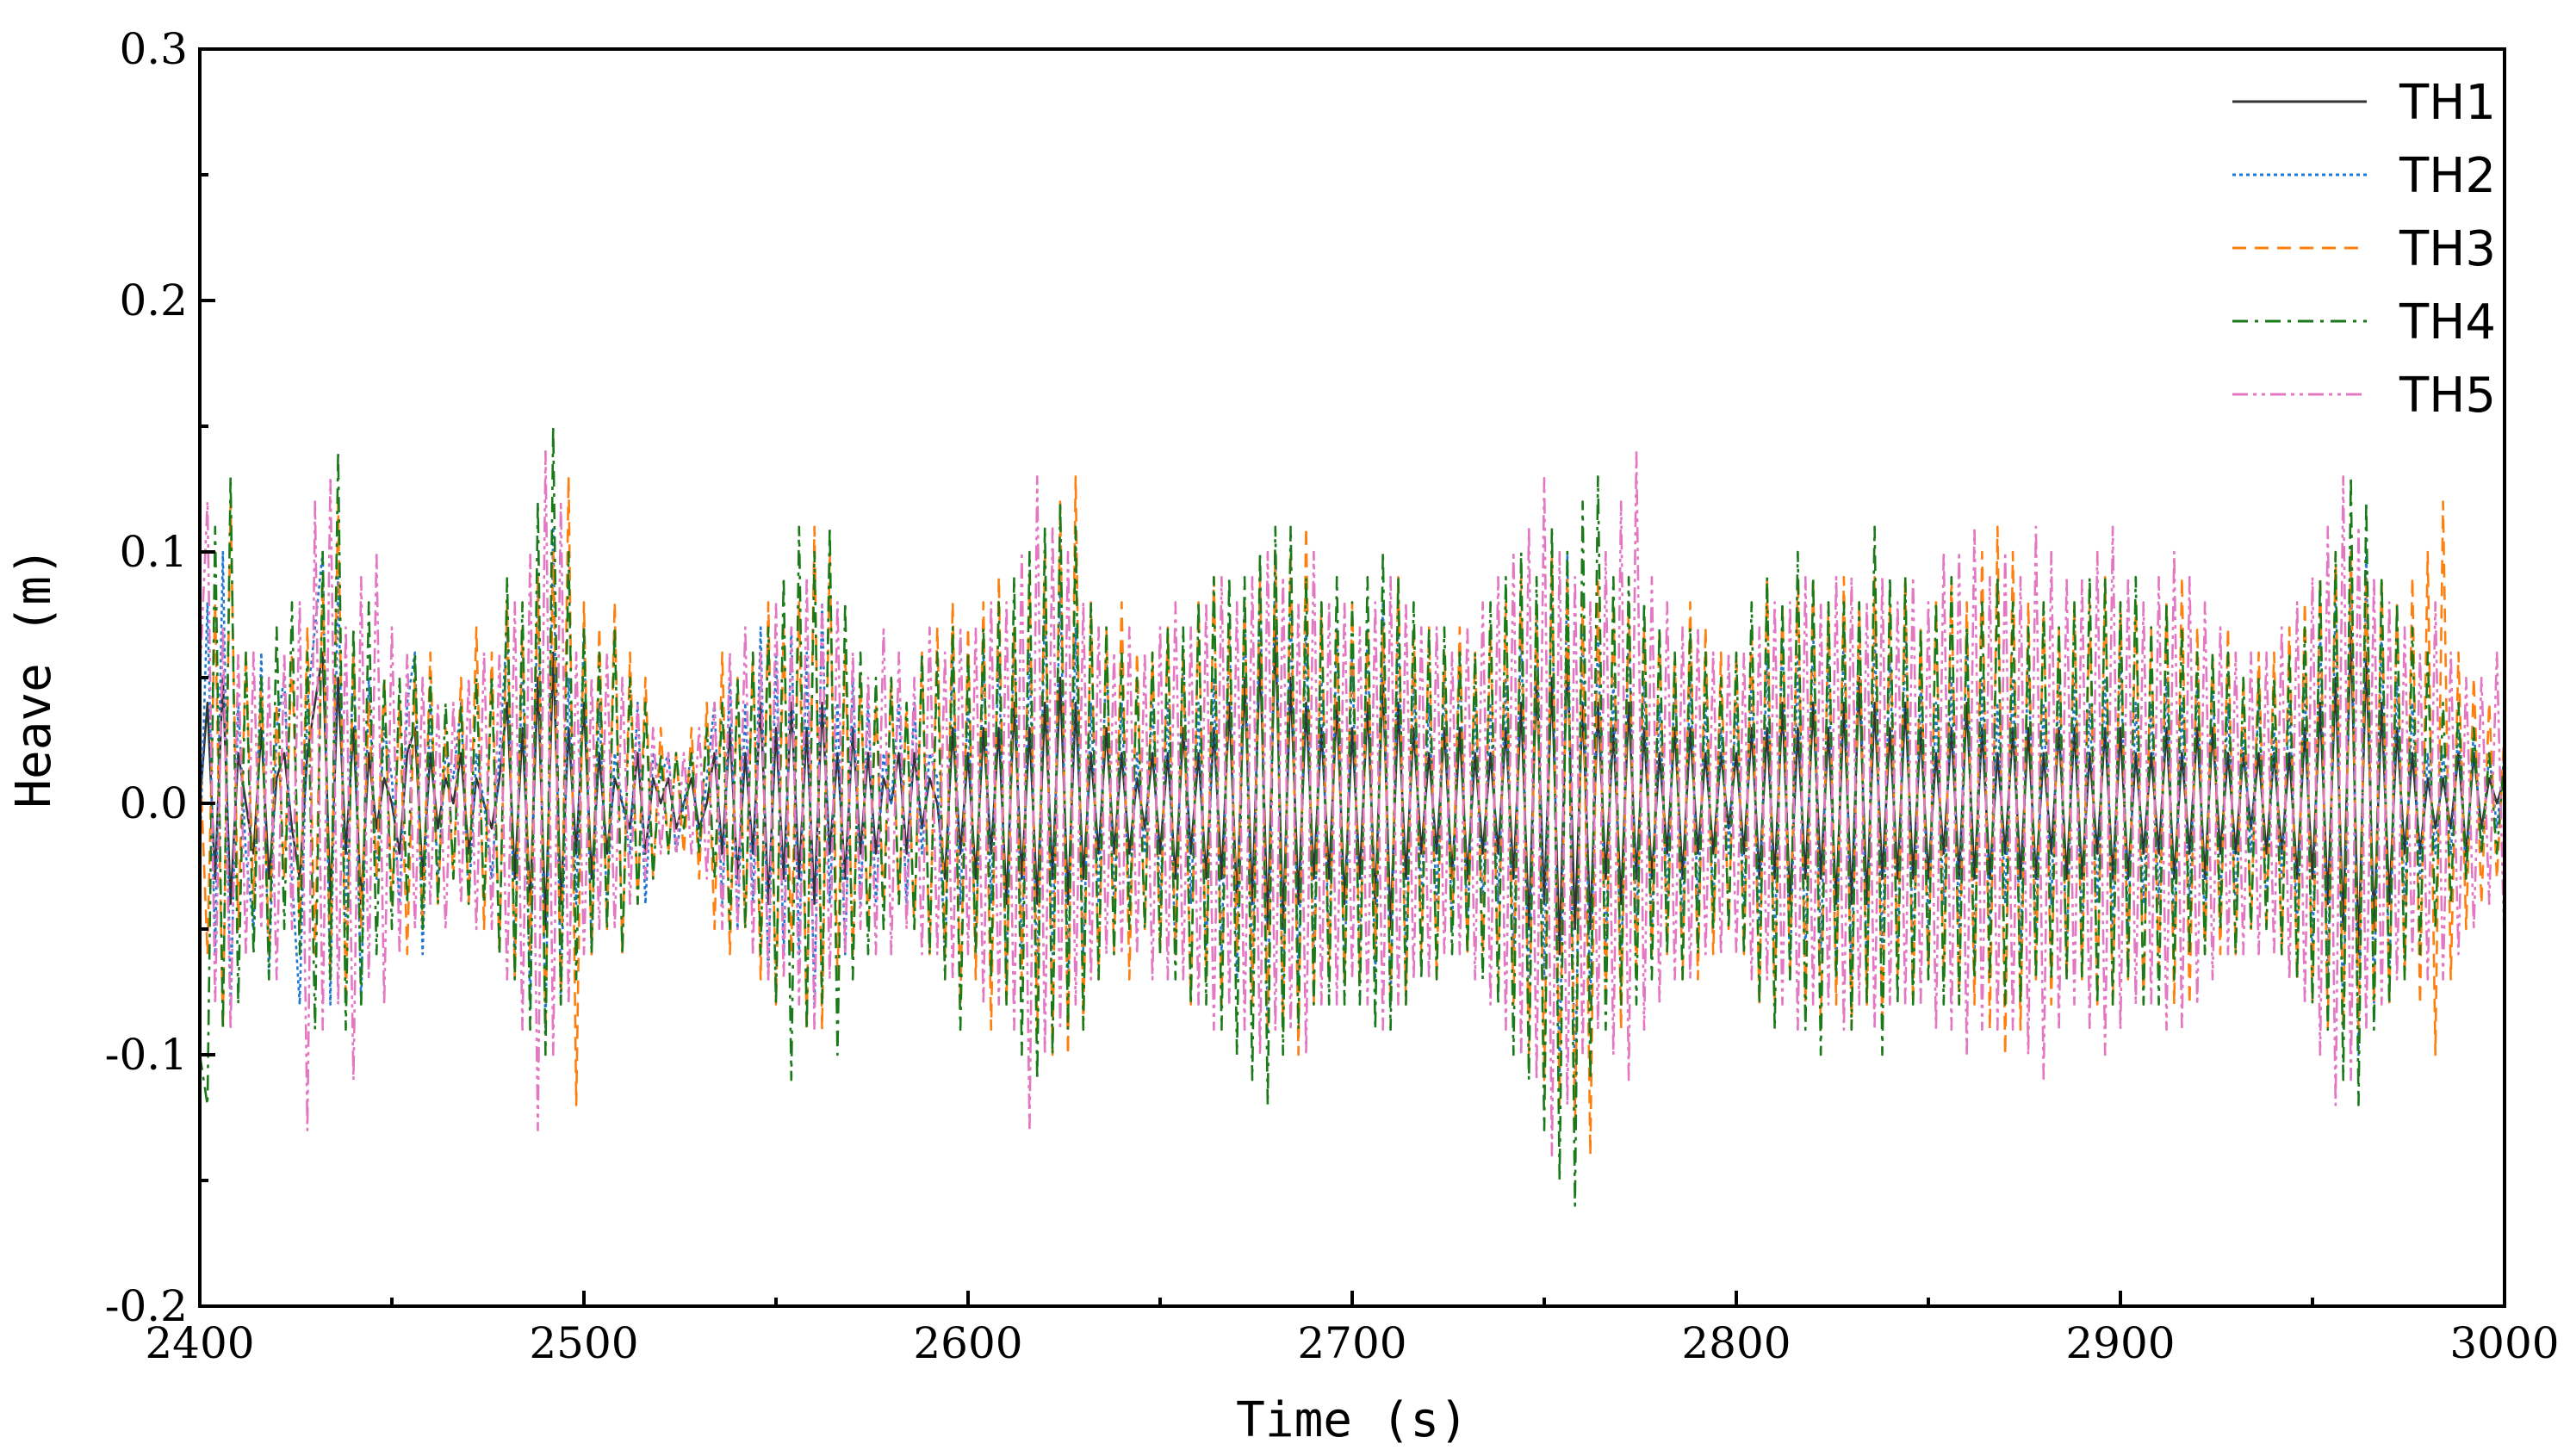 The height and width of the screenshot is (1456, 2570). Describe the element at coordinates (199, 1343) in the screenshot. I see `x-tick-label: 2400` at that location.